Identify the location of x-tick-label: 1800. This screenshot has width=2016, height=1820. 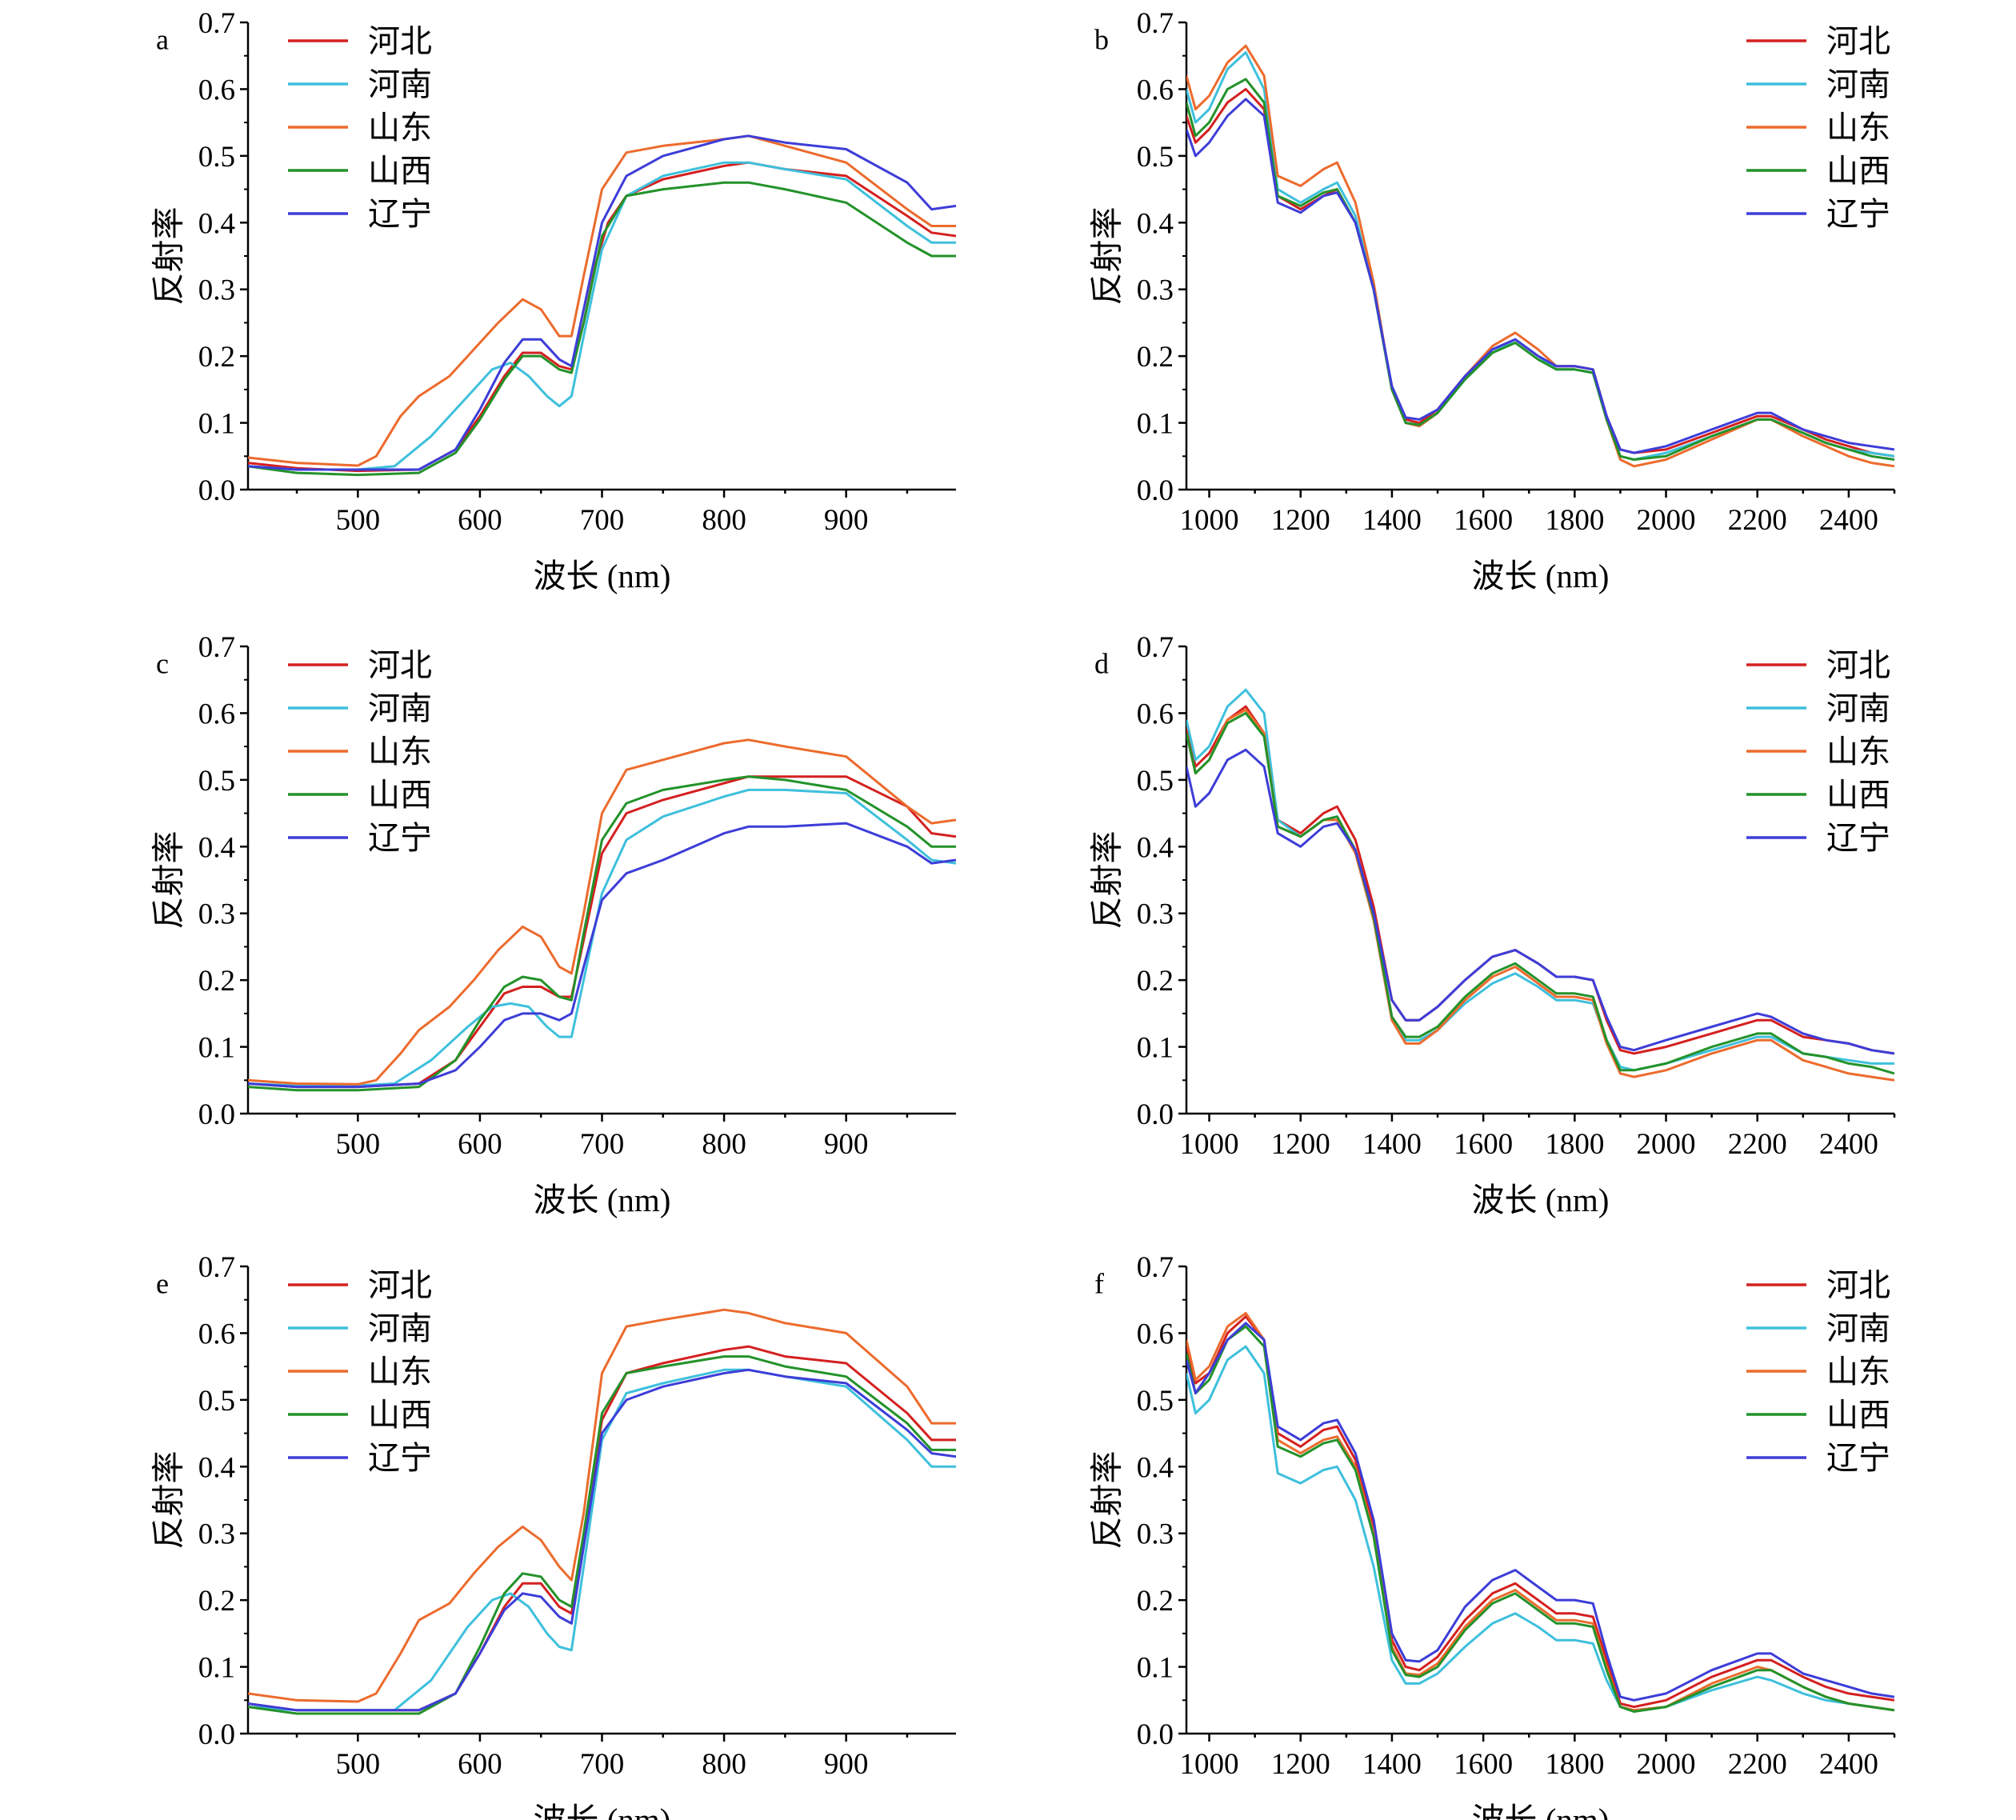
(1574, 1144).